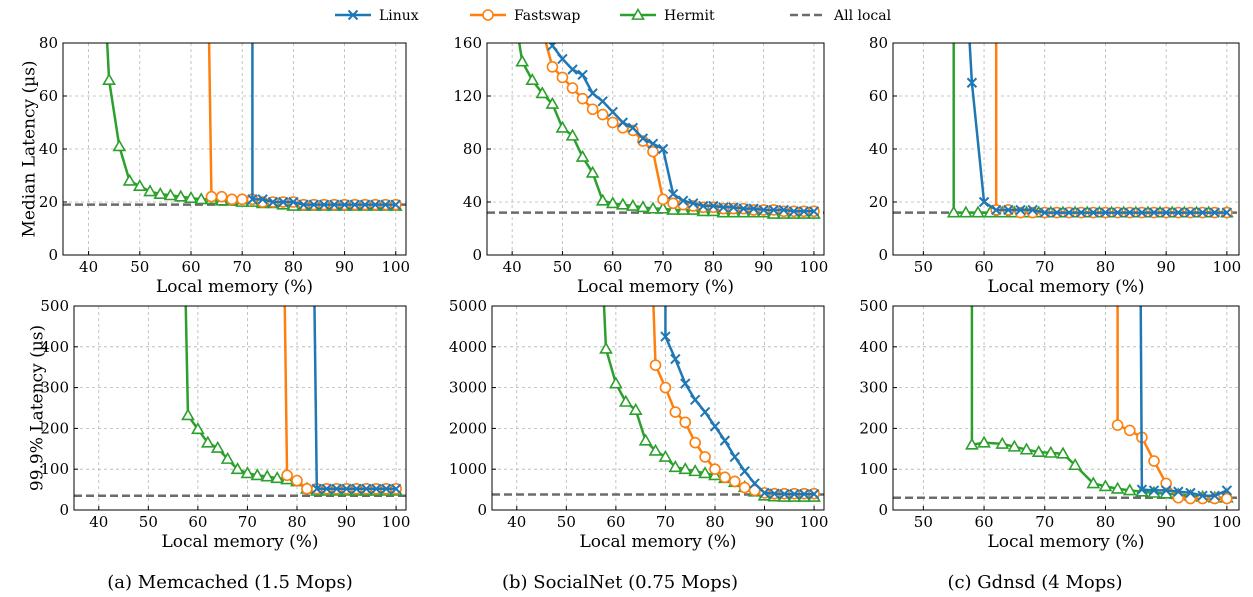 Image resolution: width=1253 pixels, height=597 pixels. What do you see at coordinates (1034, 582) in the screenshot?
I see `caption-c: (c) Gdnsd (4 Mops)` at bounding box center [1034, 582].